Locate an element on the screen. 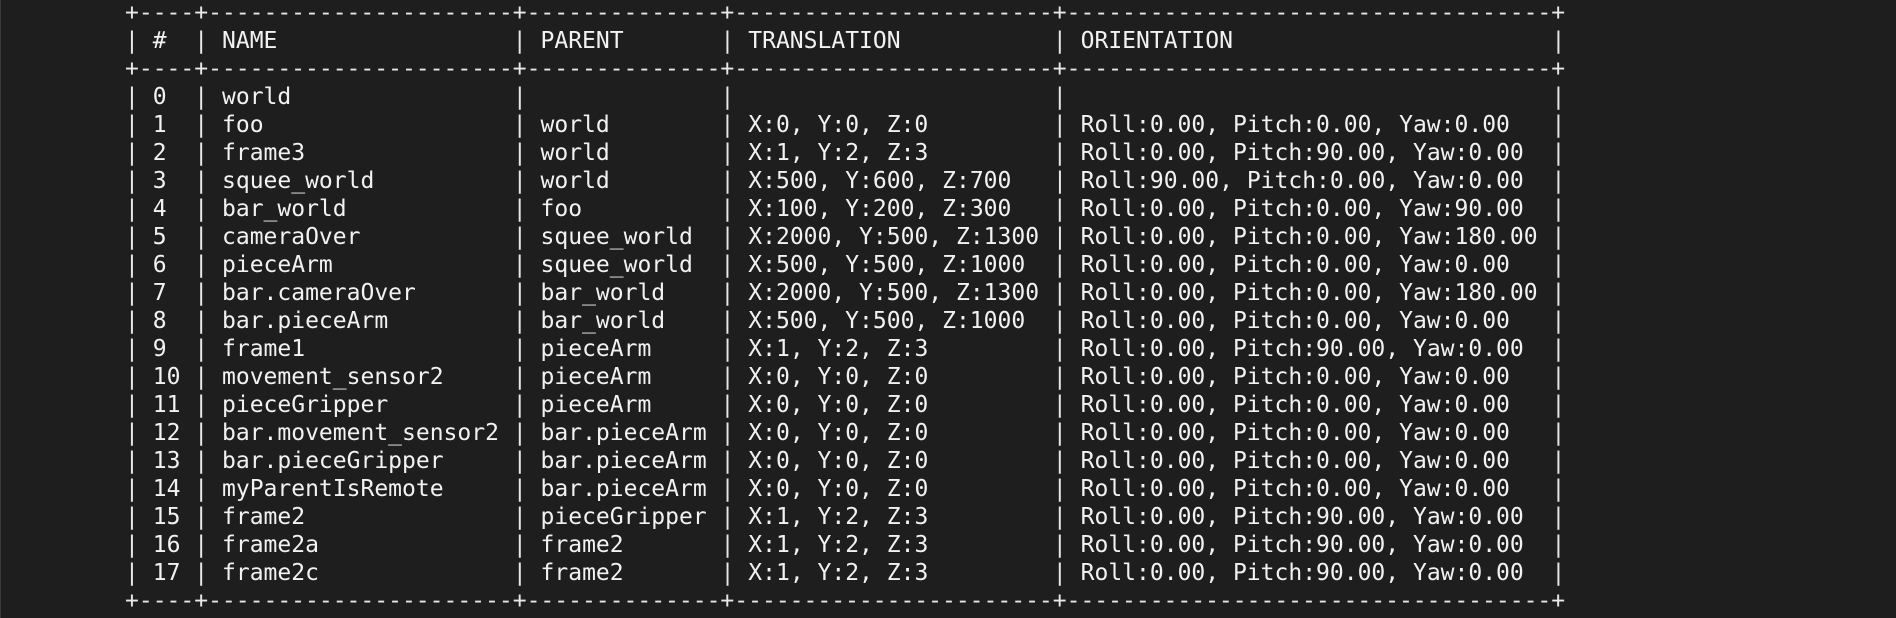 The height and width of the screenshot is (618, 1896). cell-name: world is located at coordinates (257, 97).